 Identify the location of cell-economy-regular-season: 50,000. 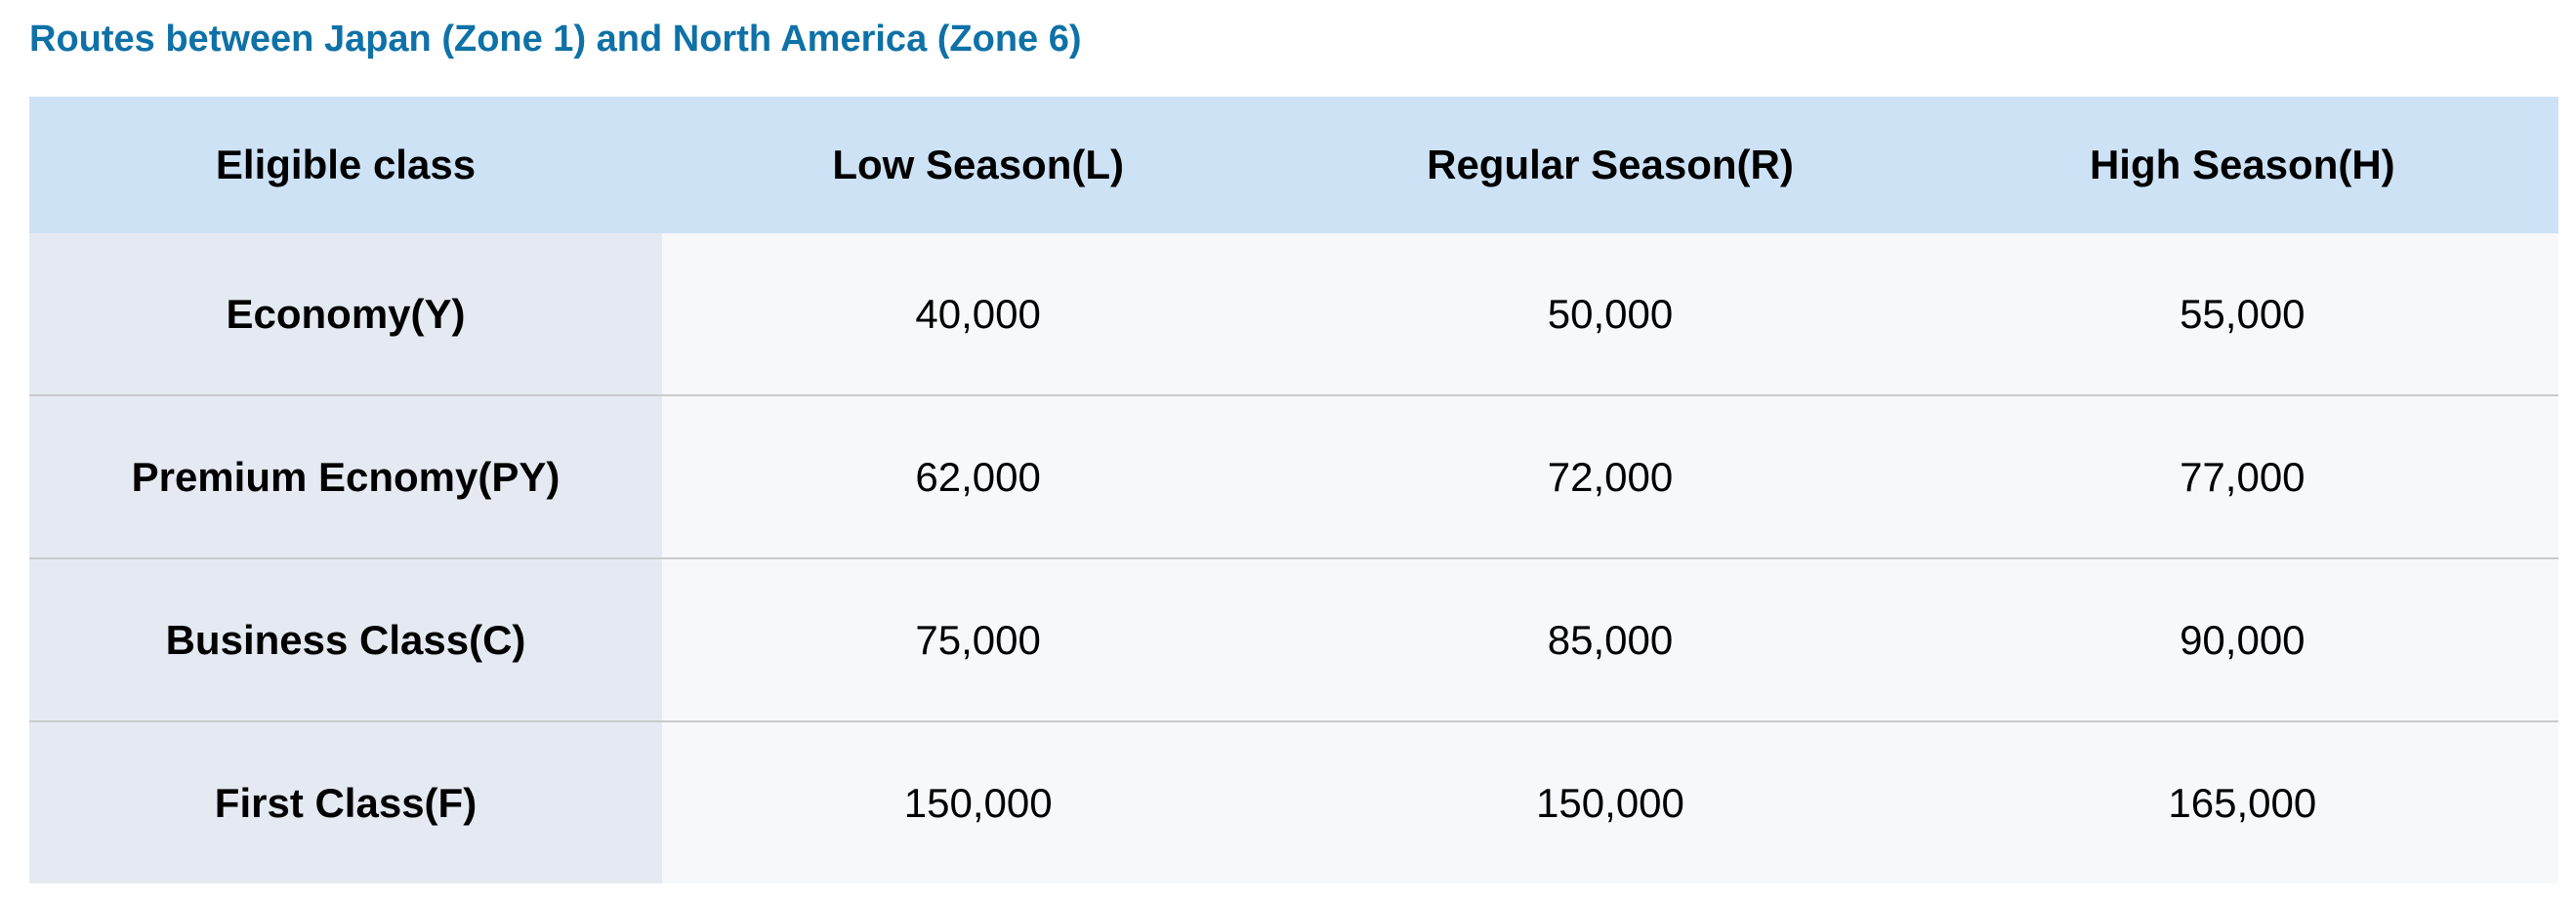
(1611, 313).